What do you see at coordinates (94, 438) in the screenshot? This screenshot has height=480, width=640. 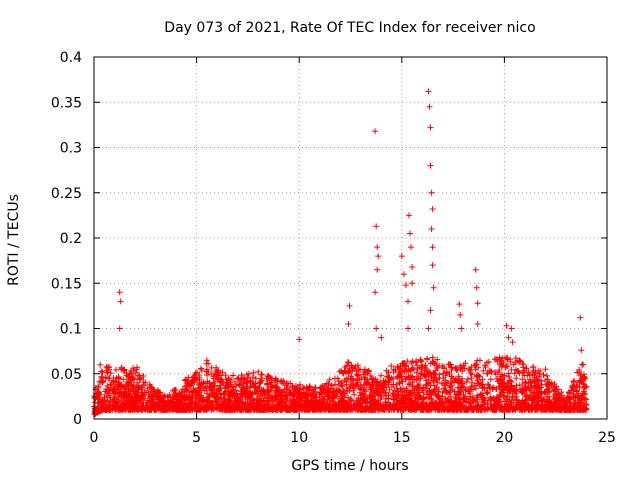 I see `x-tick-label: 0` at bounding box center [94, 438].